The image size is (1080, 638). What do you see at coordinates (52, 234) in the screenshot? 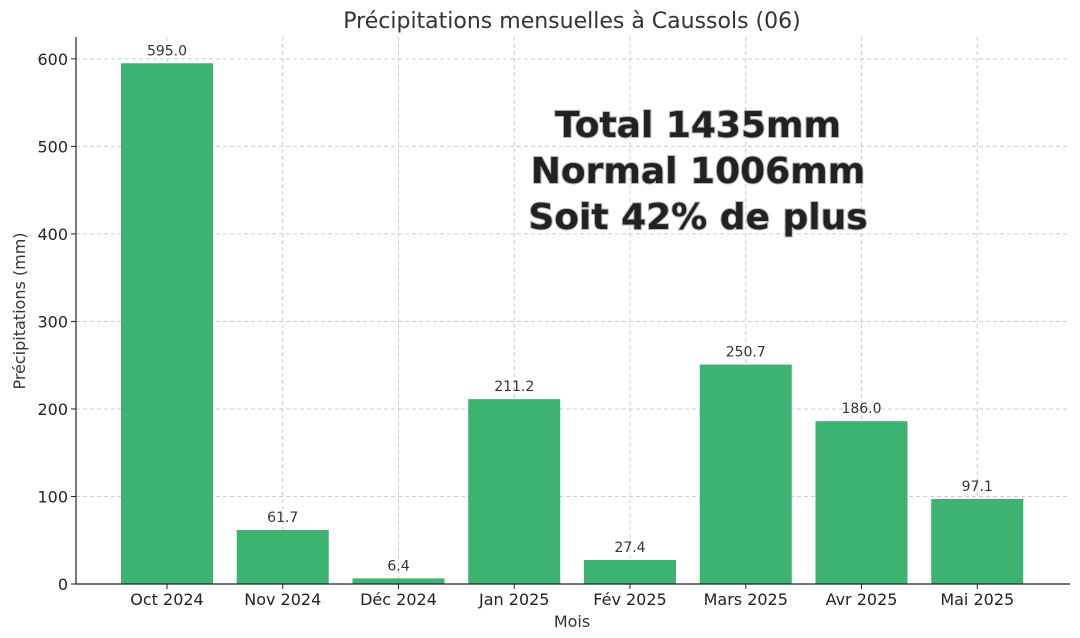
I see `y-tick-label: 400` at bounding box center [52, 234].